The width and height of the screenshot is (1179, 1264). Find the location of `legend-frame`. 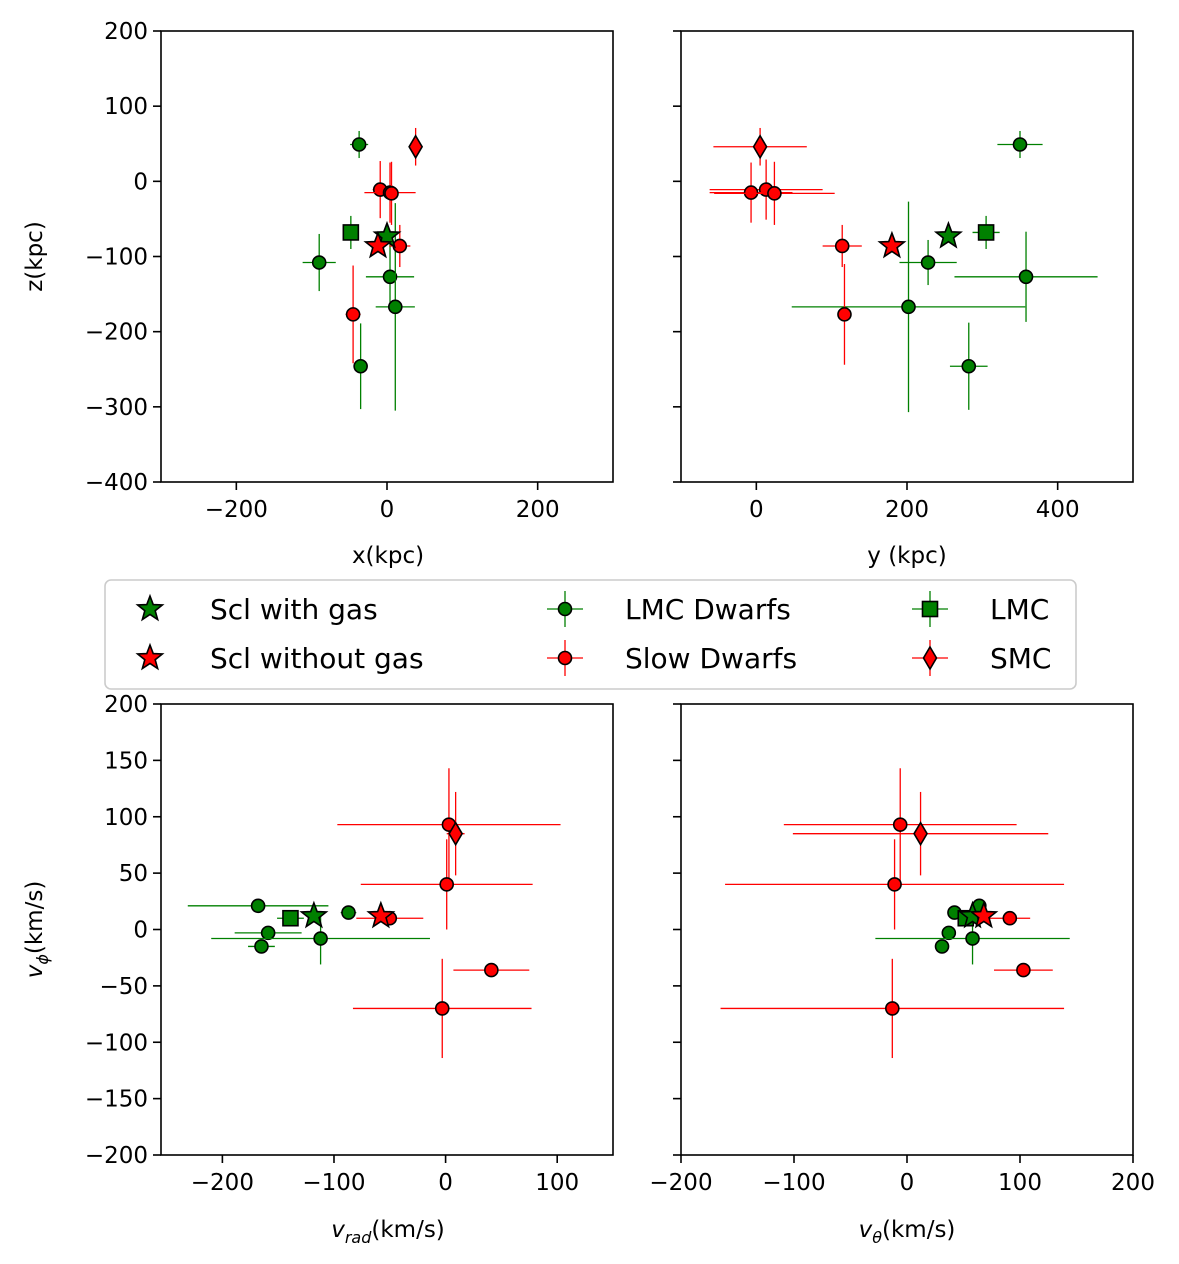

legend-frame is located at coordinates (590, 634).